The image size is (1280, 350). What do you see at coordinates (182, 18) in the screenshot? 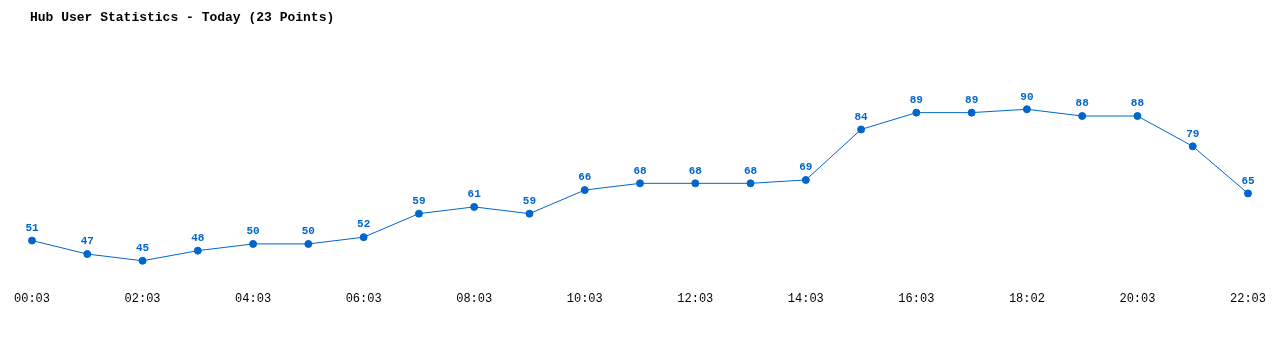
I see `chart-title: Hub User Statistics - Today (23 Points)` at bounding box center [182, 18].